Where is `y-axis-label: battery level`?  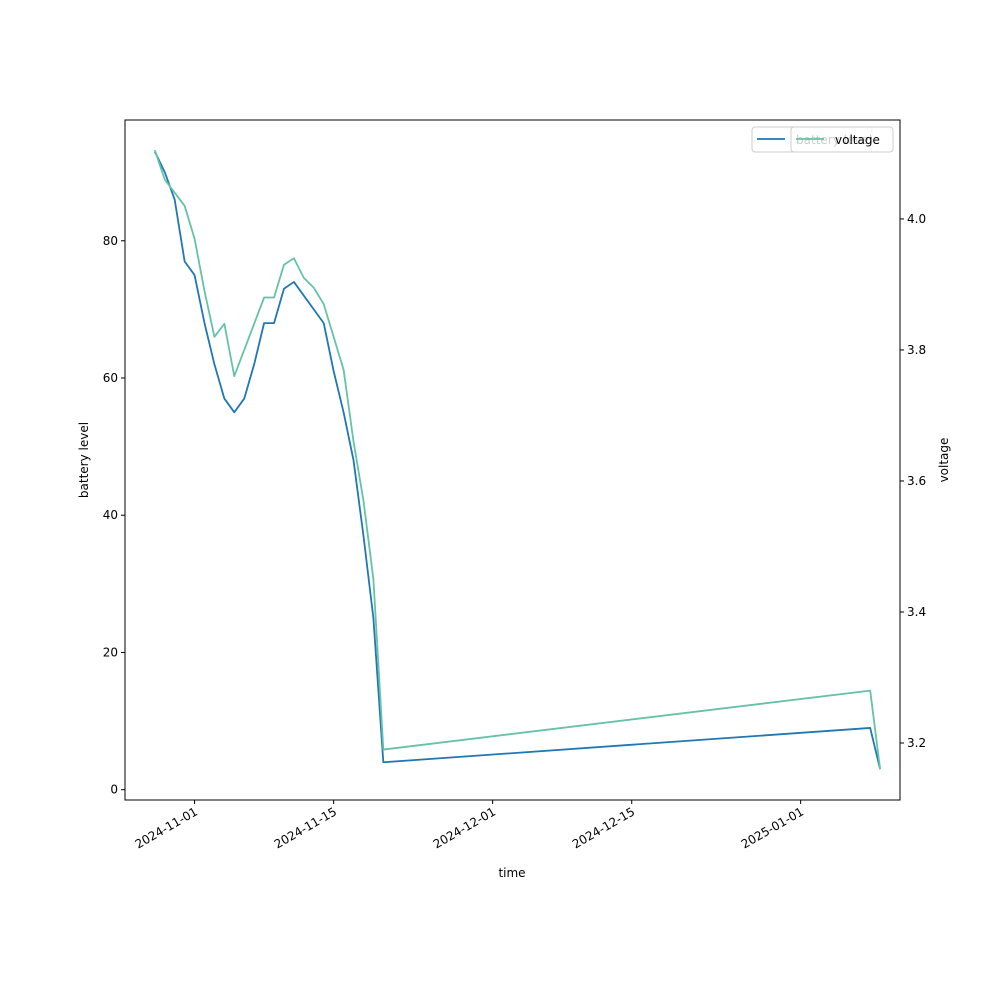
y-axis-label: battery level is located at coordinates (84, 460).